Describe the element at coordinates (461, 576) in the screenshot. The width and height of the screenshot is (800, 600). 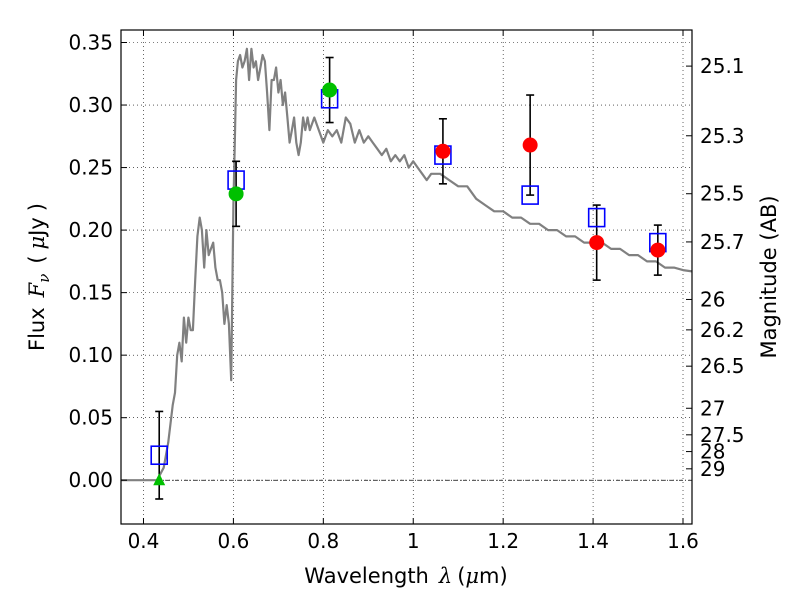
I see `x-axis-unit-open: (` at that location.